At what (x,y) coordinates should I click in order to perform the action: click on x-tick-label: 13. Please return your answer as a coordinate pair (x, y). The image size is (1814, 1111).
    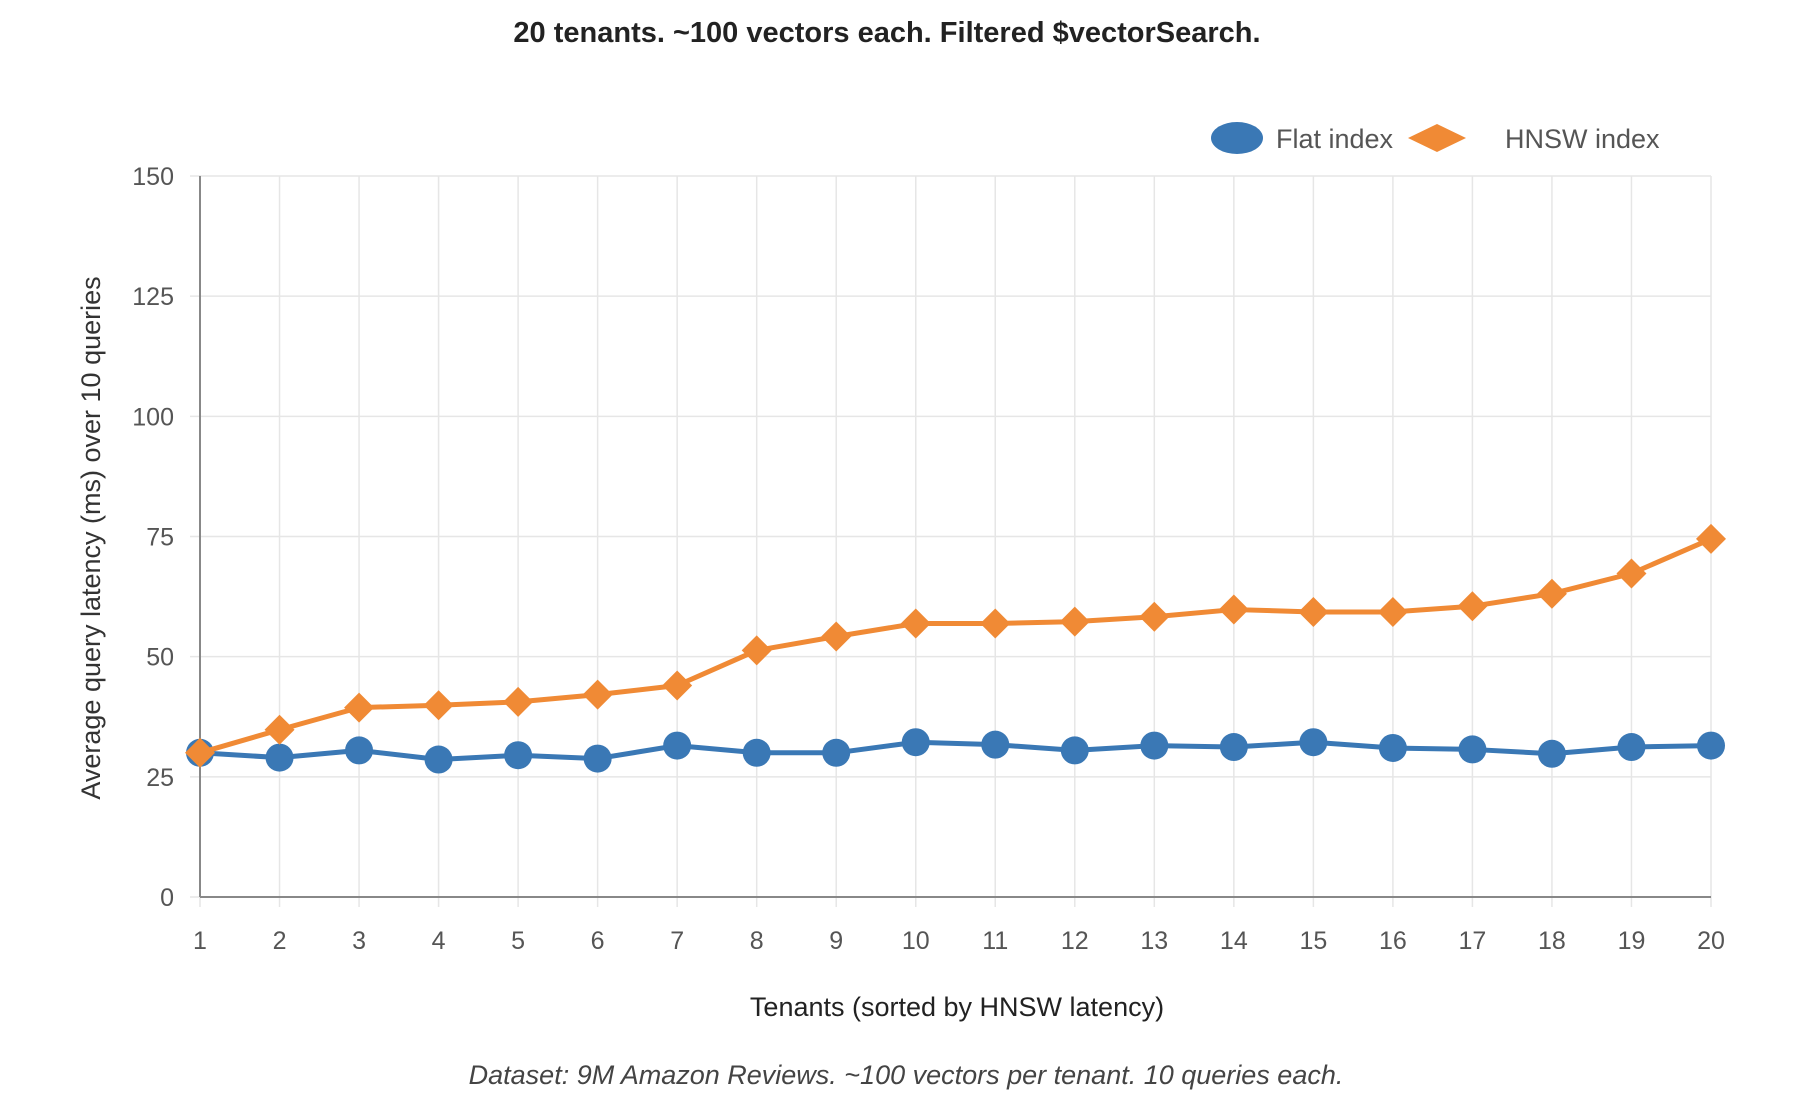
    Looking at the image, I should click on (1154, 941).